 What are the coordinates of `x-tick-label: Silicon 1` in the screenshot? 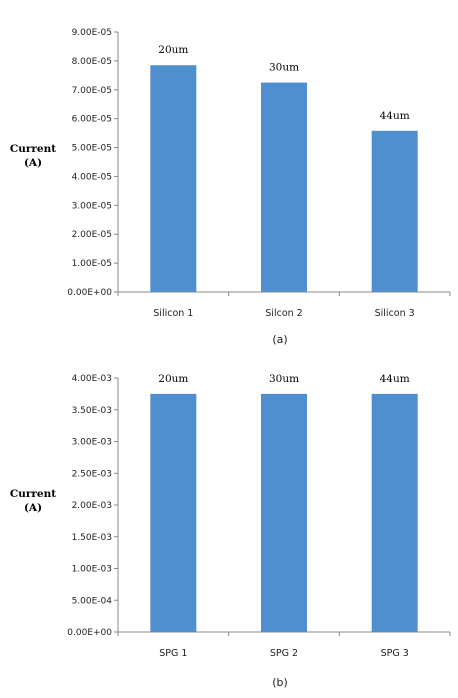 It's located at (173, 313).